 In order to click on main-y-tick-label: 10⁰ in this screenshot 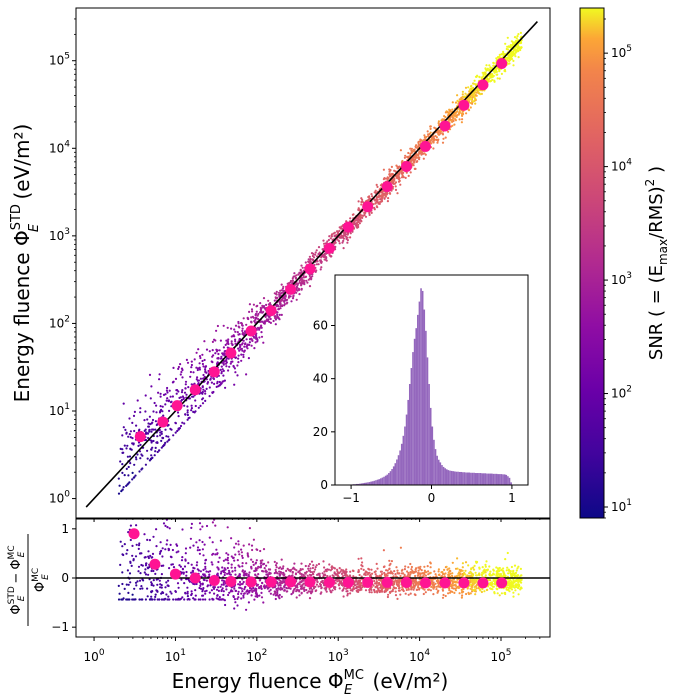, I will do `click(59, 498)`.